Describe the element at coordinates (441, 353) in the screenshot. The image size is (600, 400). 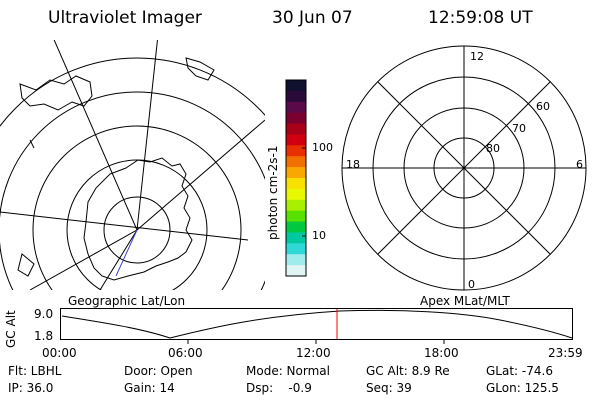
I see `time-tick: 18:00` at that location.